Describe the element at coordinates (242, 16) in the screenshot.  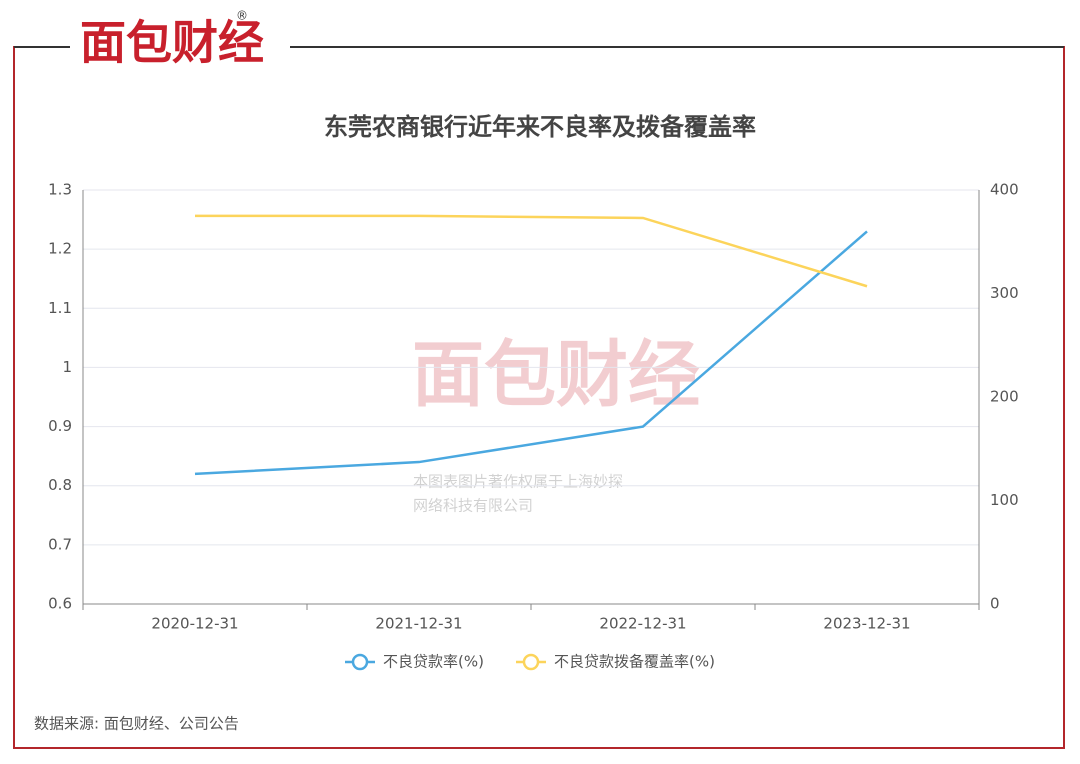
I see `logo-mark: ®` at that location.